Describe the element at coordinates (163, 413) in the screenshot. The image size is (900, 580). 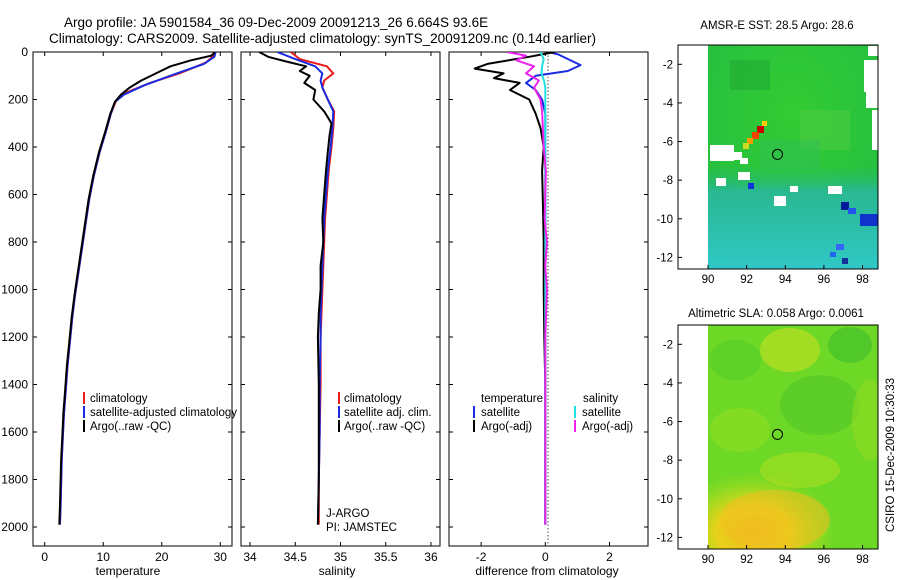
I see `legend-label-satellite: satellite-adjusted climatology` at that location.